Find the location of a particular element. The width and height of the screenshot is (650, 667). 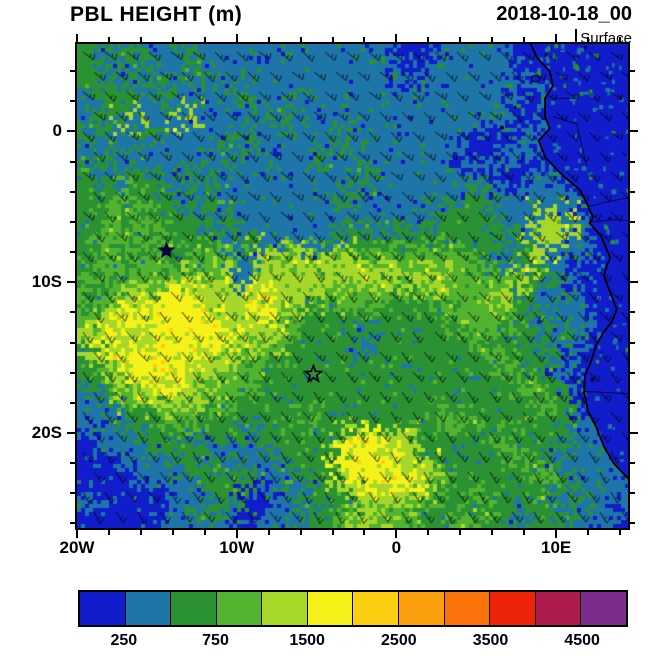

x-axis-tick-label: 20W is located at coordinates (77, 547).